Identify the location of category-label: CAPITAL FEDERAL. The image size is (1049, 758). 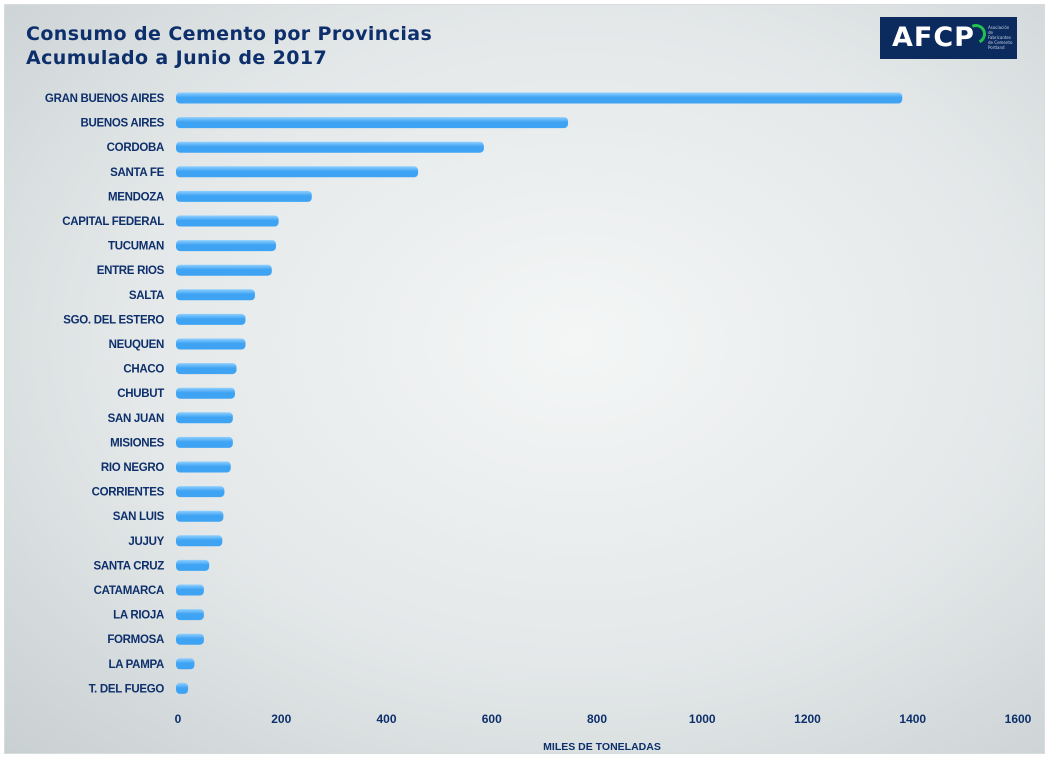
(113, 222).